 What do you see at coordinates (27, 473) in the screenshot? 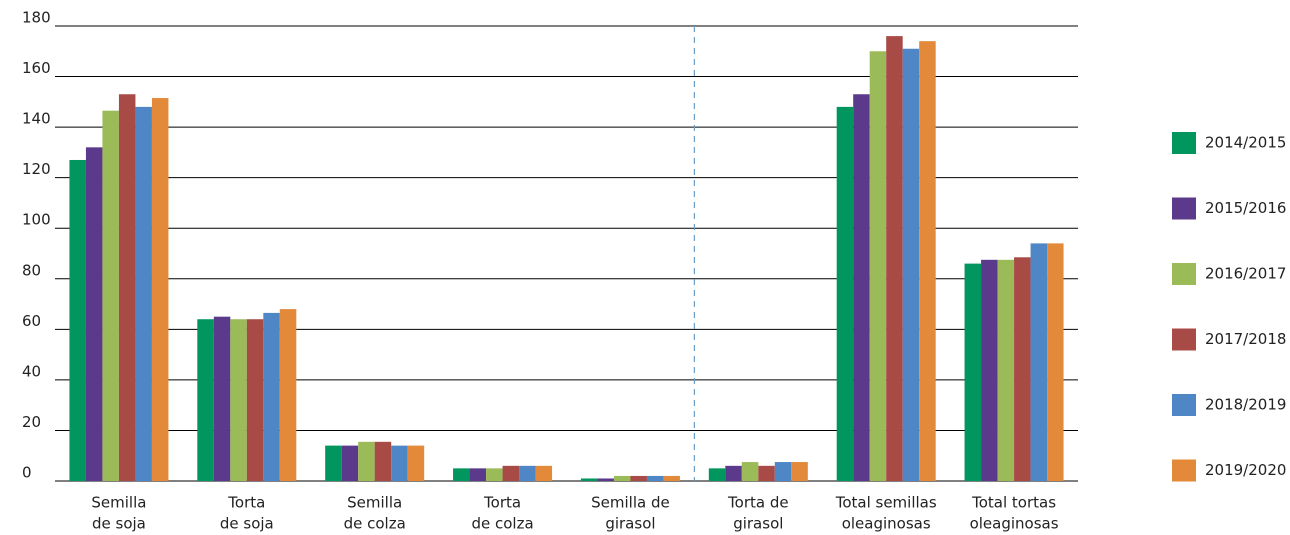
I see `y-tick-label: 0` at bounding box center [27, 473].